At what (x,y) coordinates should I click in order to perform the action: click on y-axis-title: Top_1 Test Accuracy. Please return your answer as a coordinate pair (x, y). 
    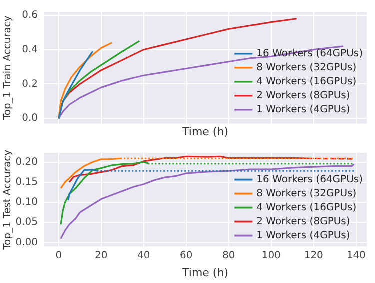
    Looking at the image, I should click on (8, 200).